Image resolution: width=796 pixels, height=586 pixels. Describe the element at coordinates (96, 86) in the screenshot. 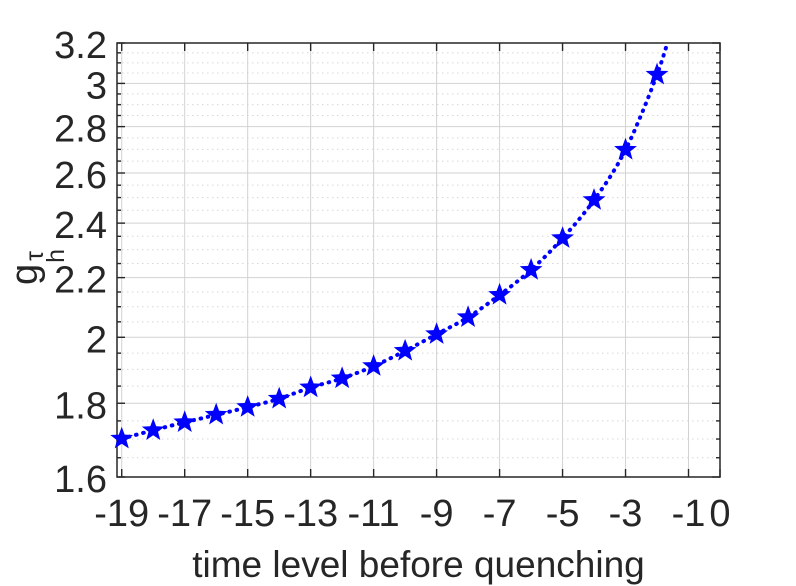

I see `y-tick-label: 3` at that location.